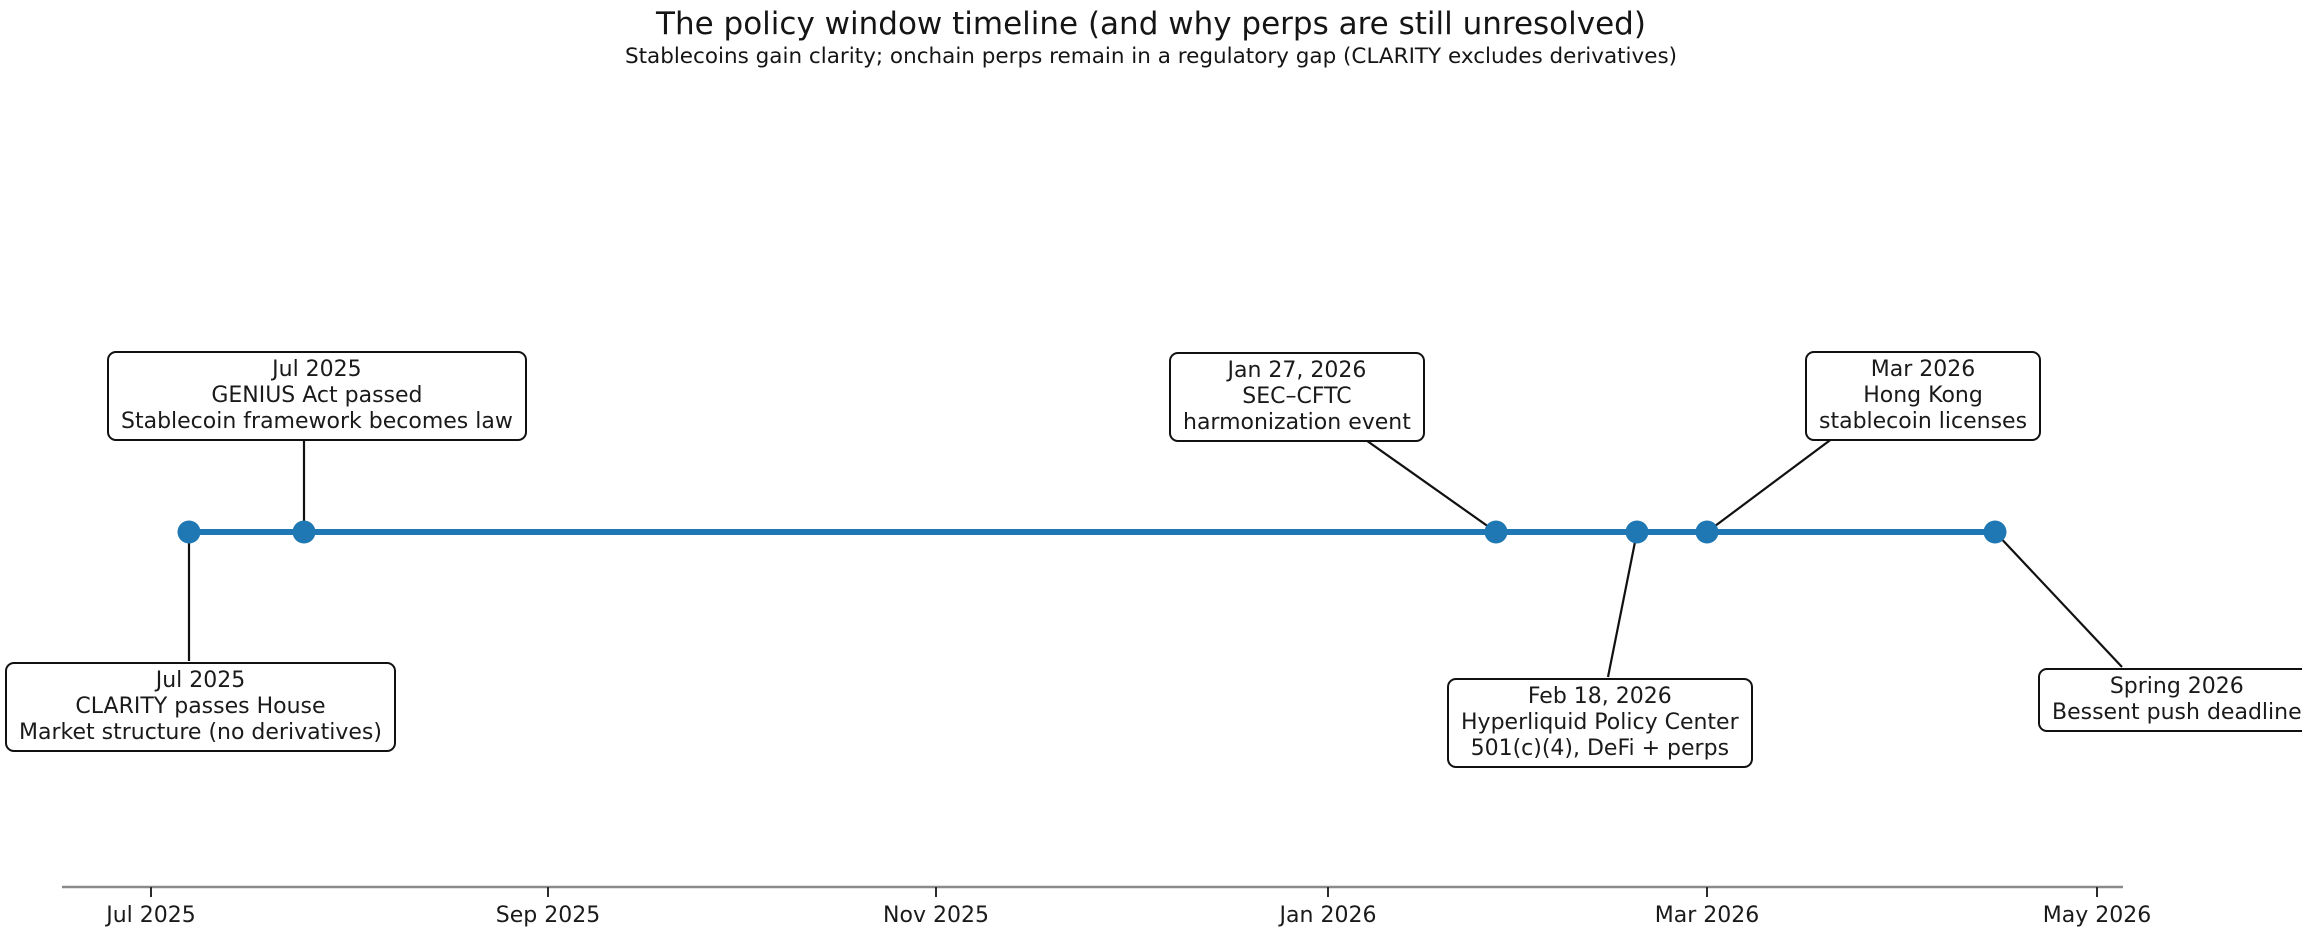 This screenshot has height=931, width=2302. I want to click on event-detail: harmonization event, so click(1297, 422).